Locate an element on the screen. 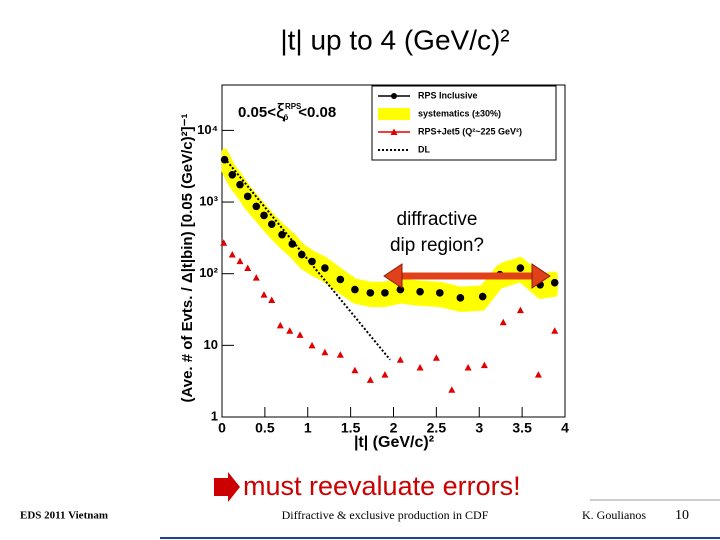 The width and height of the screenshot is (720, 540). x-tick-label: 2.5 is located at coordinates (437, 428).